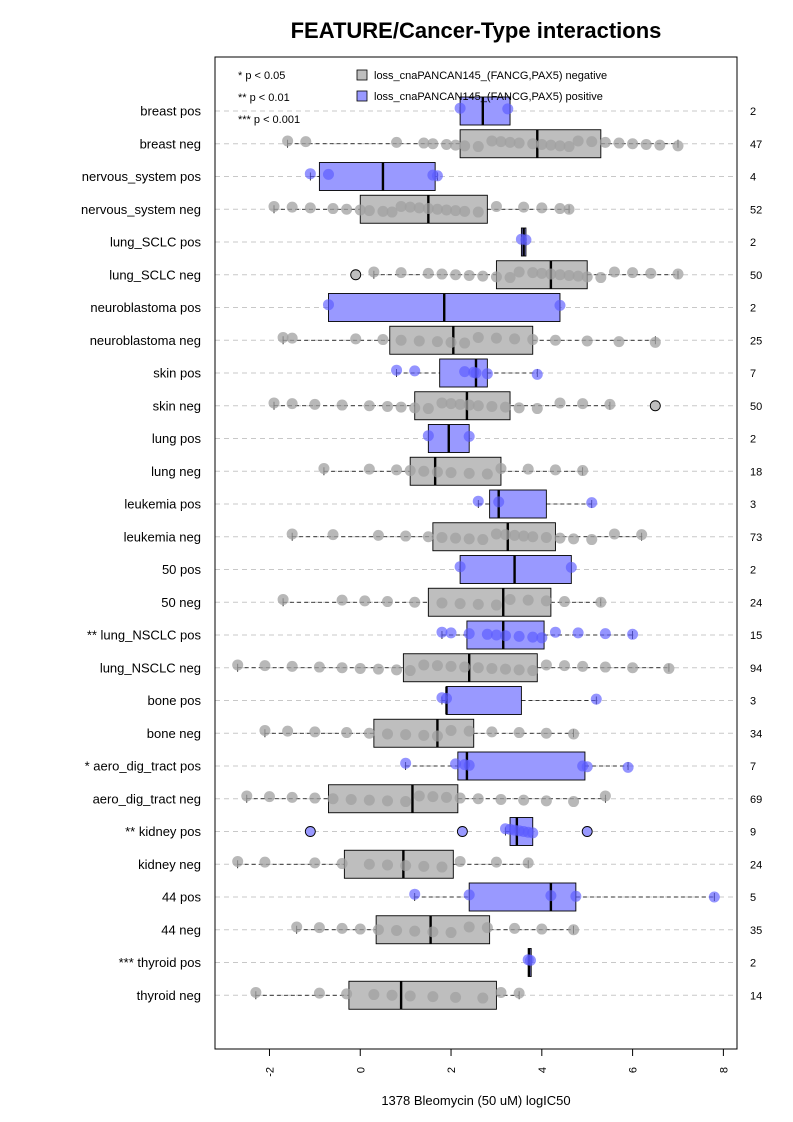 The image size is (793, 1122). What do you see at coordinates (143, 766) in the screenshot?
I see `group-label: * aero_dig_tract pos` at bounding box center [143, 766].